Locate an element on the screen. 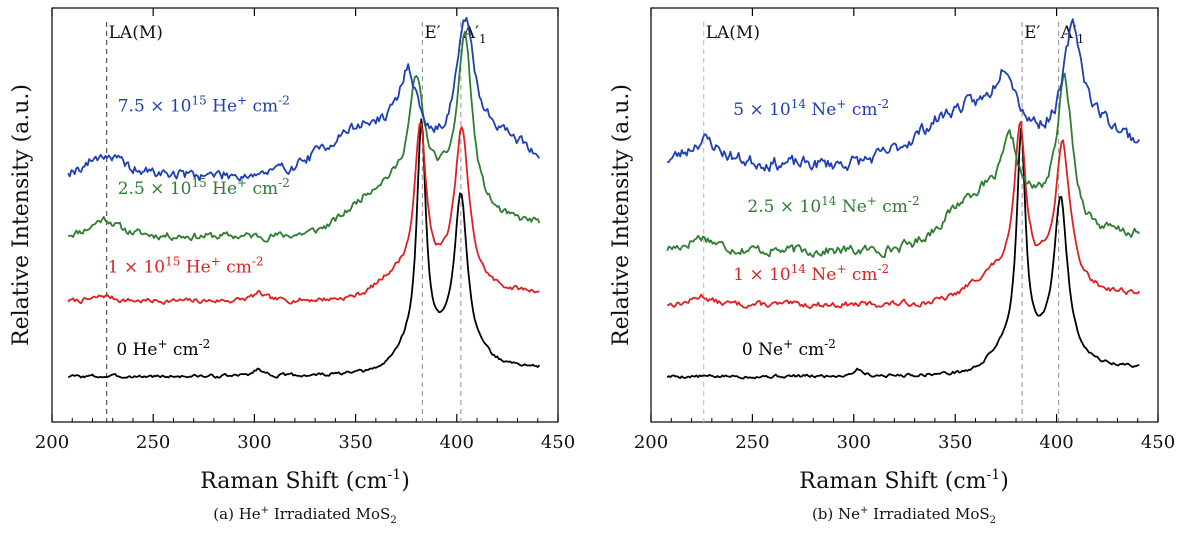  series-label: 1 × 1014 Ne+ cm-2 is located at coordinates (811, 273).